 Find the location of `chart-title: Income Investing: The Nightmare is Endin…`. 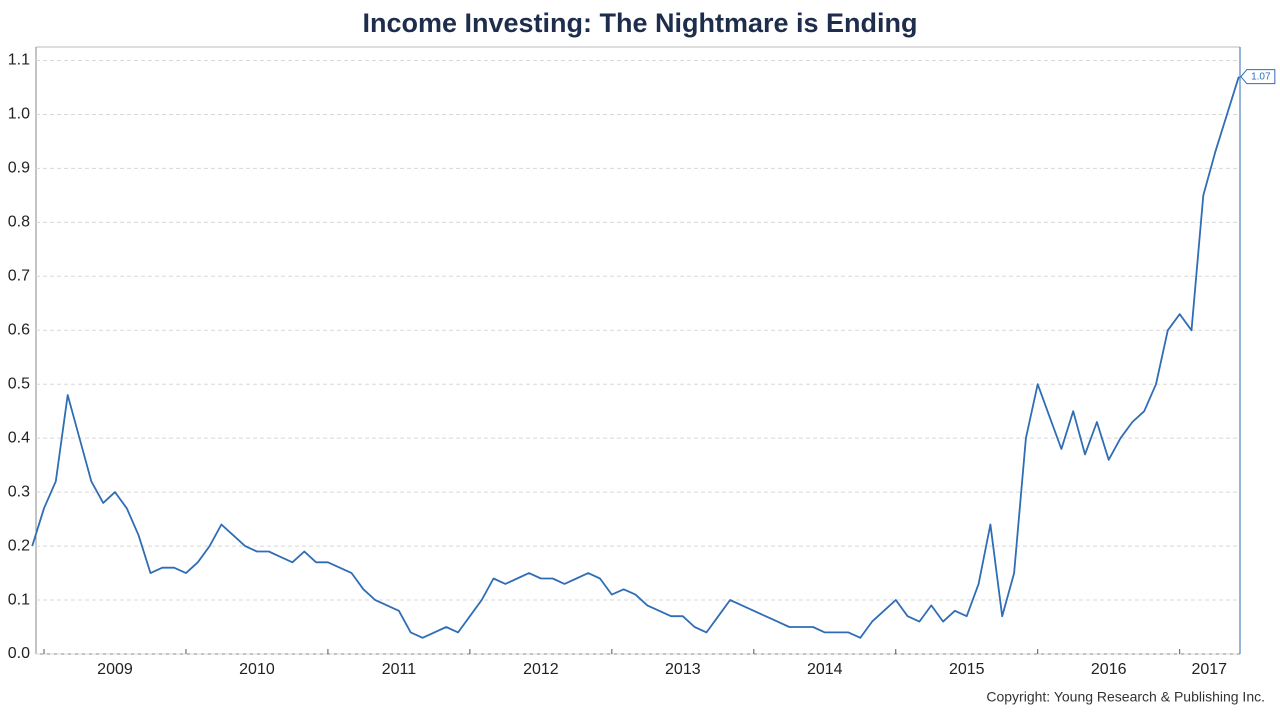

chart-title: Income Investing: The Nightmare is Endin… is located at coordinates (639, 23).